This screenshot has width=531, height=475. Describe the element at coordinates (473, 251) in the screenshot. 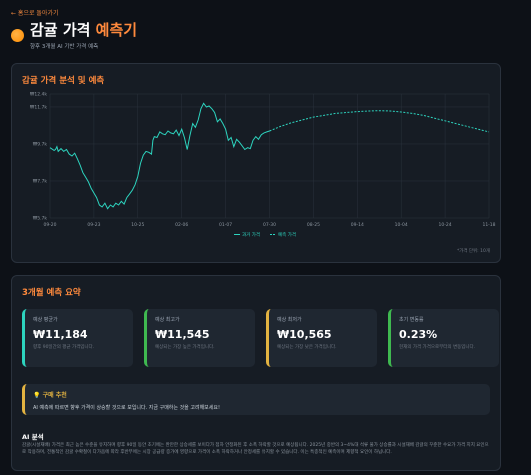

I see `unit-note: *가격 단위: 10개` at that location.